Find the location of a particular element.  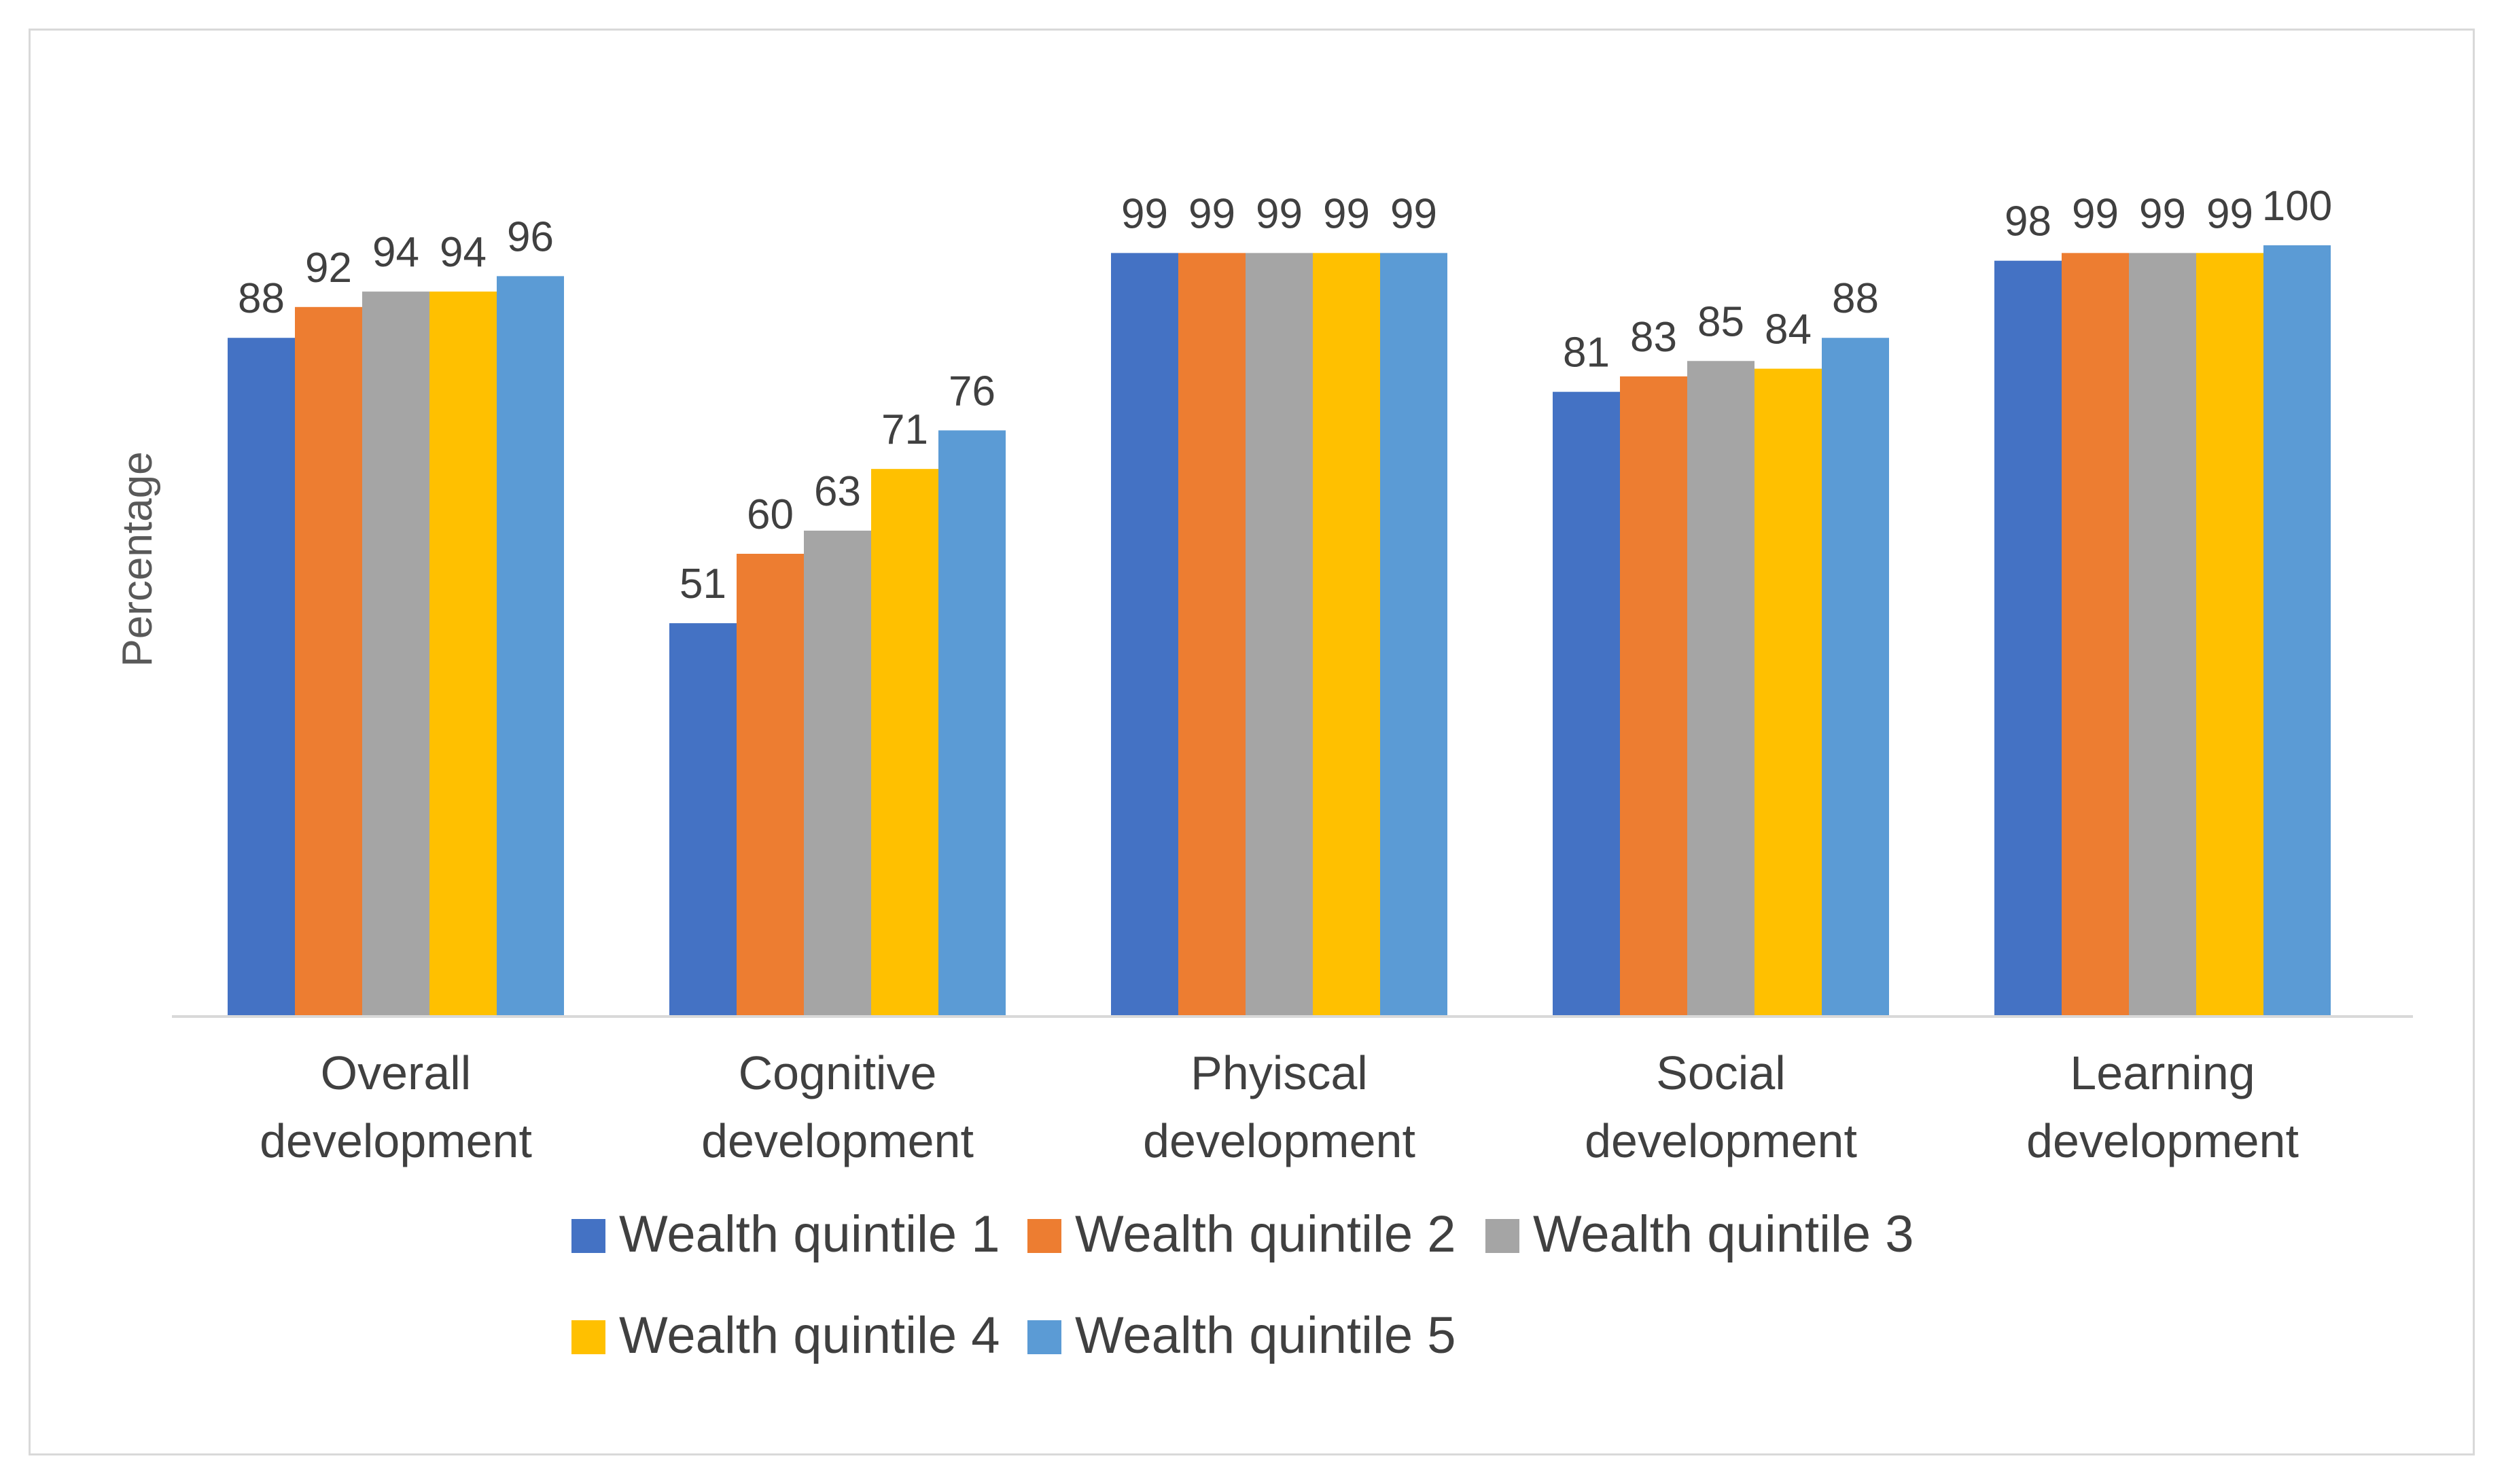

data-label-4-series-1: 81 is located at coordinates (1586, 353).